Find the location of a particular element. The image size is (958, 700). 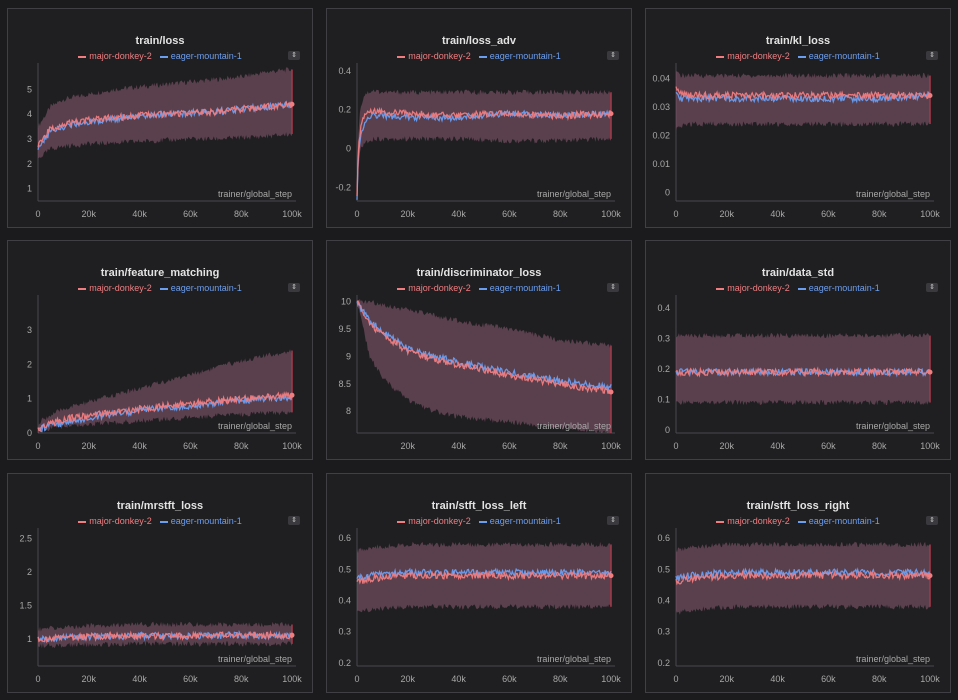

y-tick-label: 9.5 is located at coordinates (344, 329).